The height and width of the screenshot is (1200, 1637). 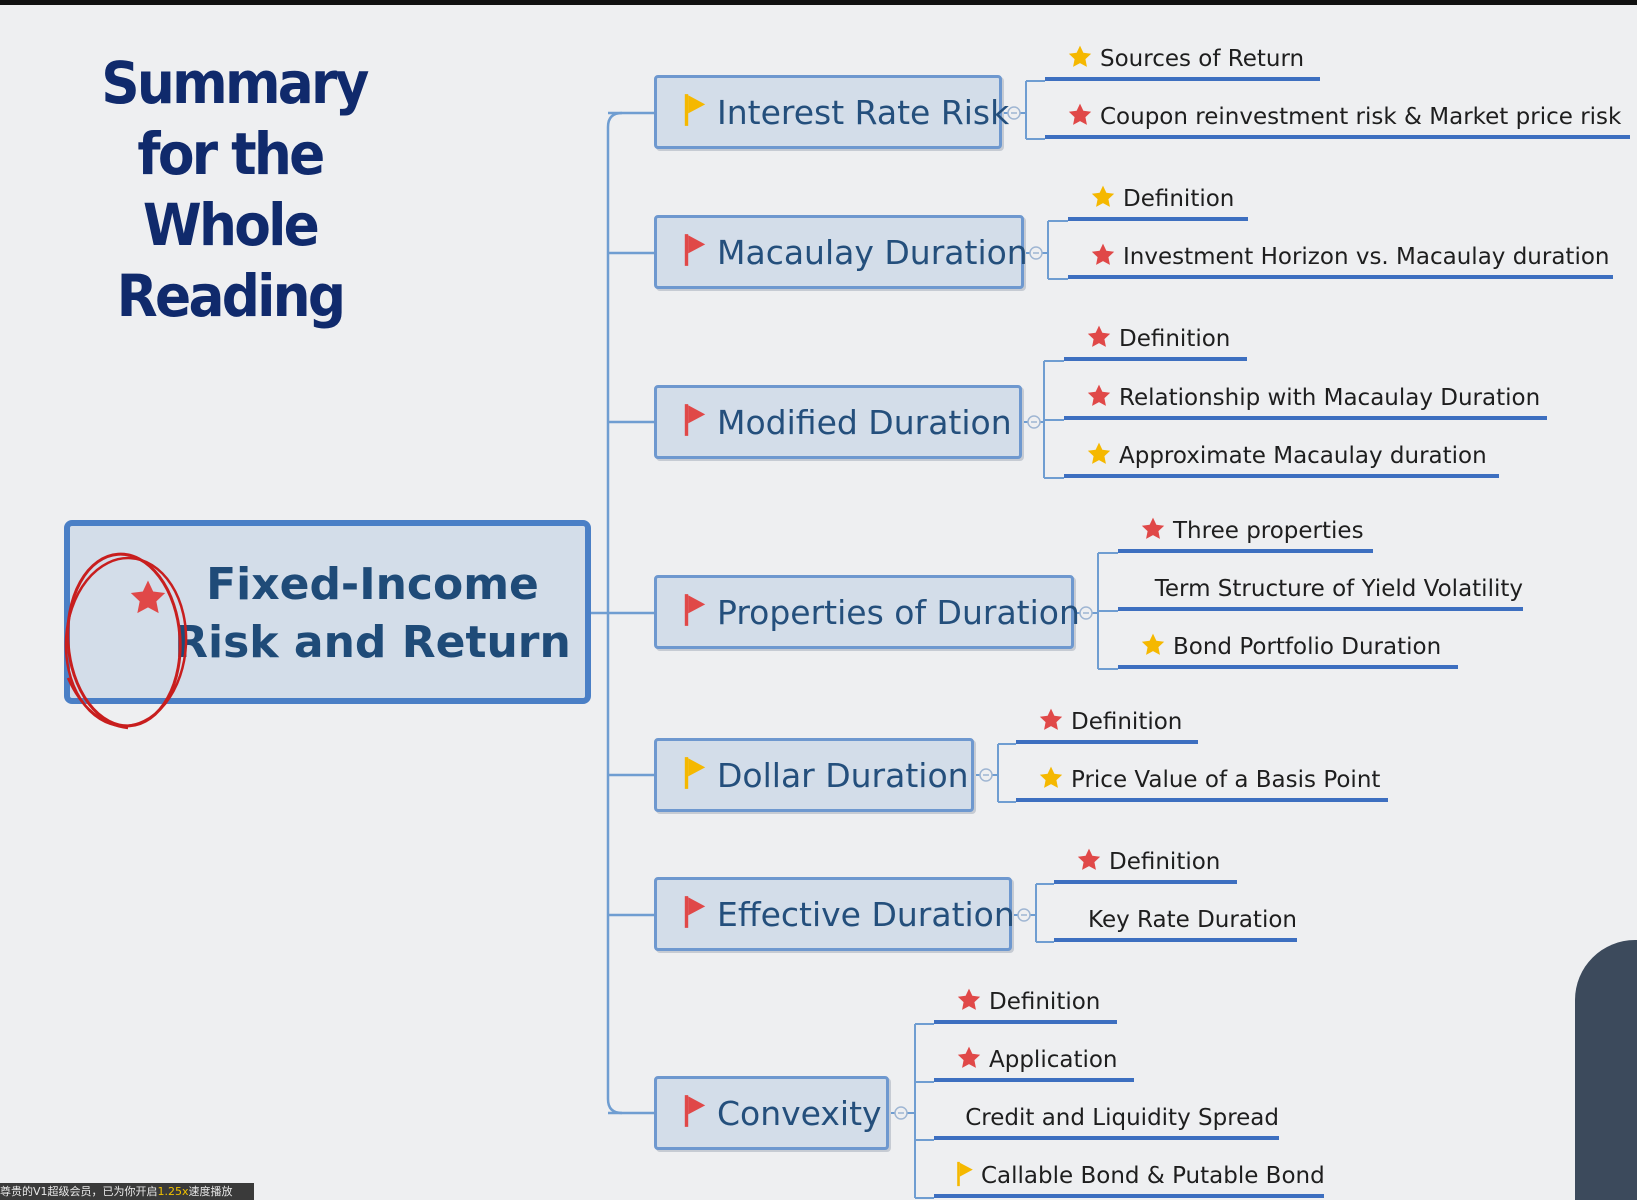 I want to click on playback-status-bar: 尊贵的V1超级会员，已为你开启1.25x速度播放, so click(x=127, y=1191).